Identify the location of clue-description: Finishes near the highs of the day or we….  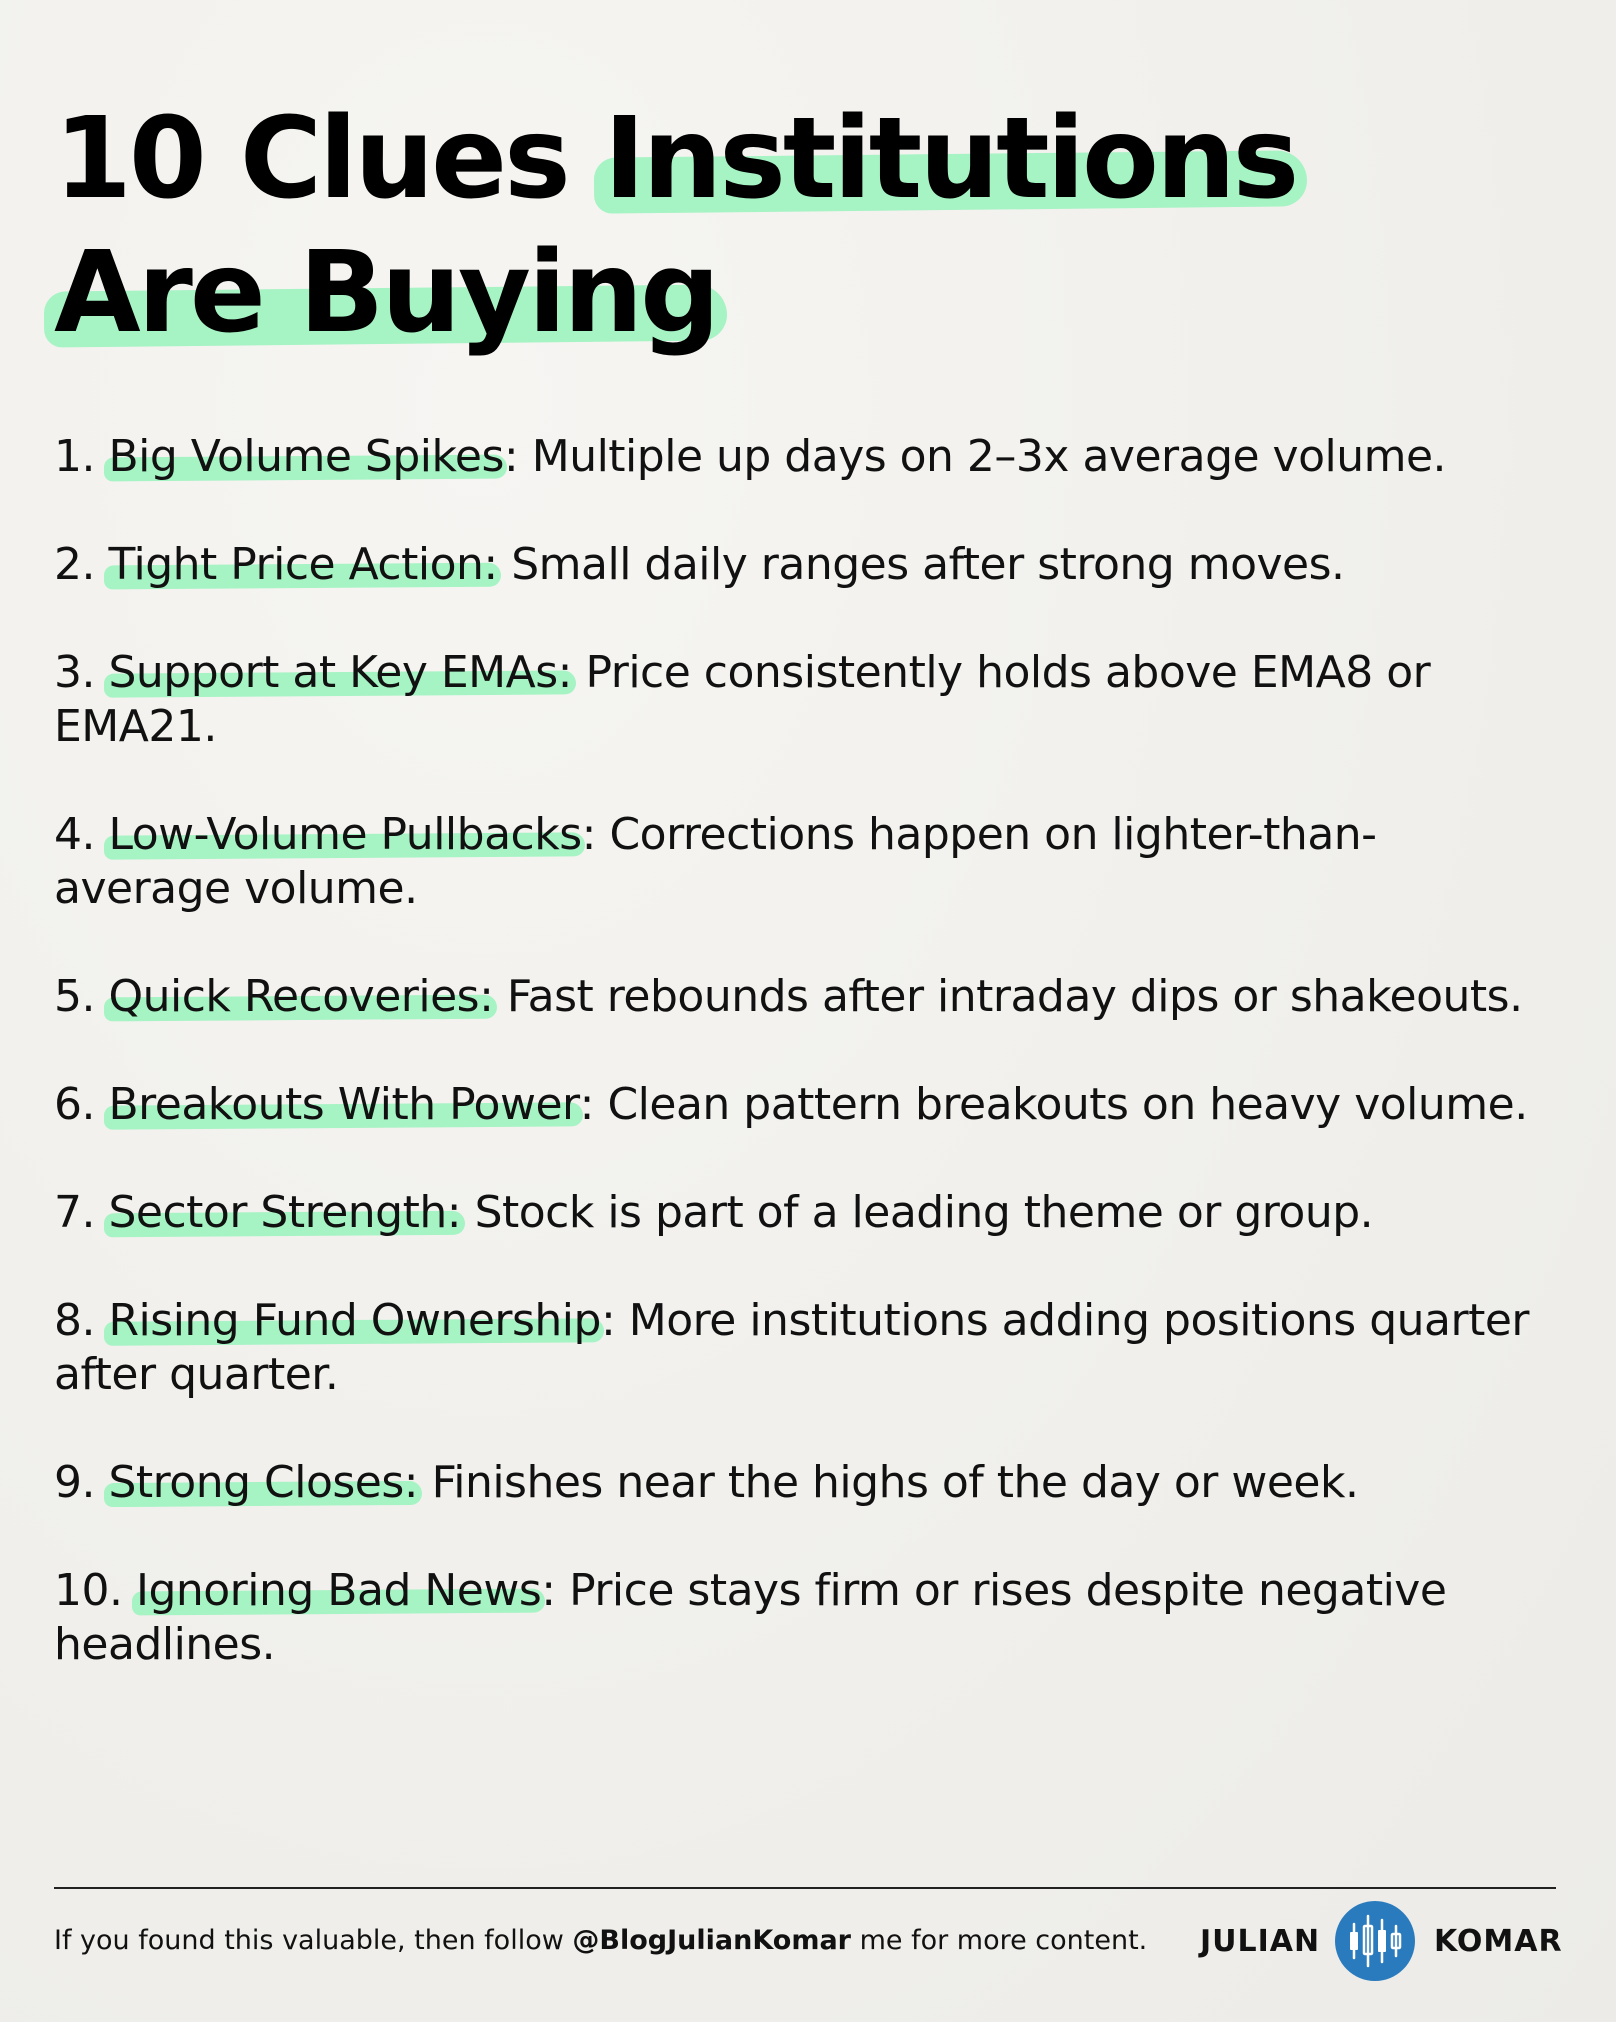
(895, 1482).